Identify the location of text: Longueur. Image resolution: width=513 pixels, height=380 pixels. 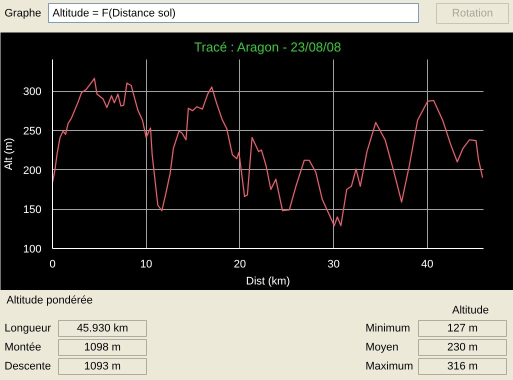
(28, 328).